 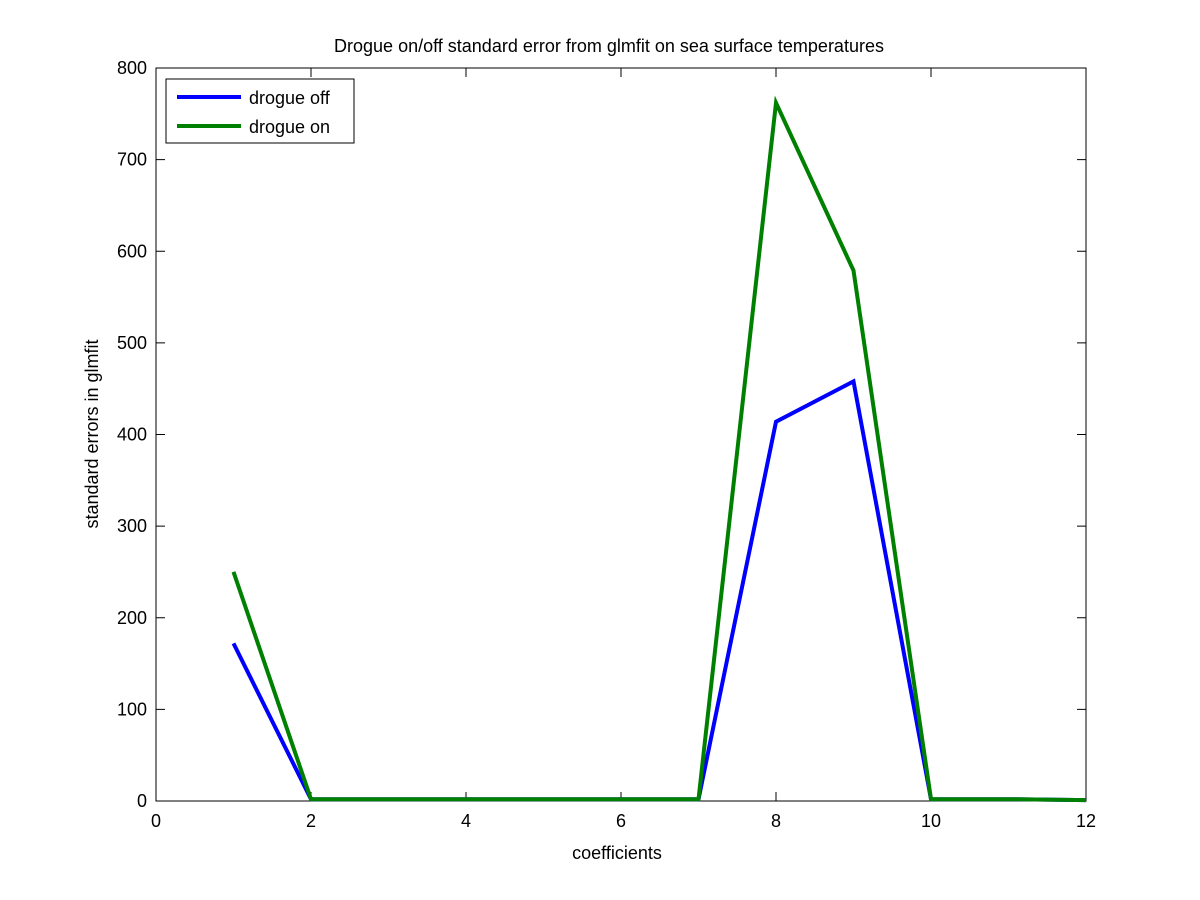 I want to click on x-tick-label: 6, so click(x=621, y=821).